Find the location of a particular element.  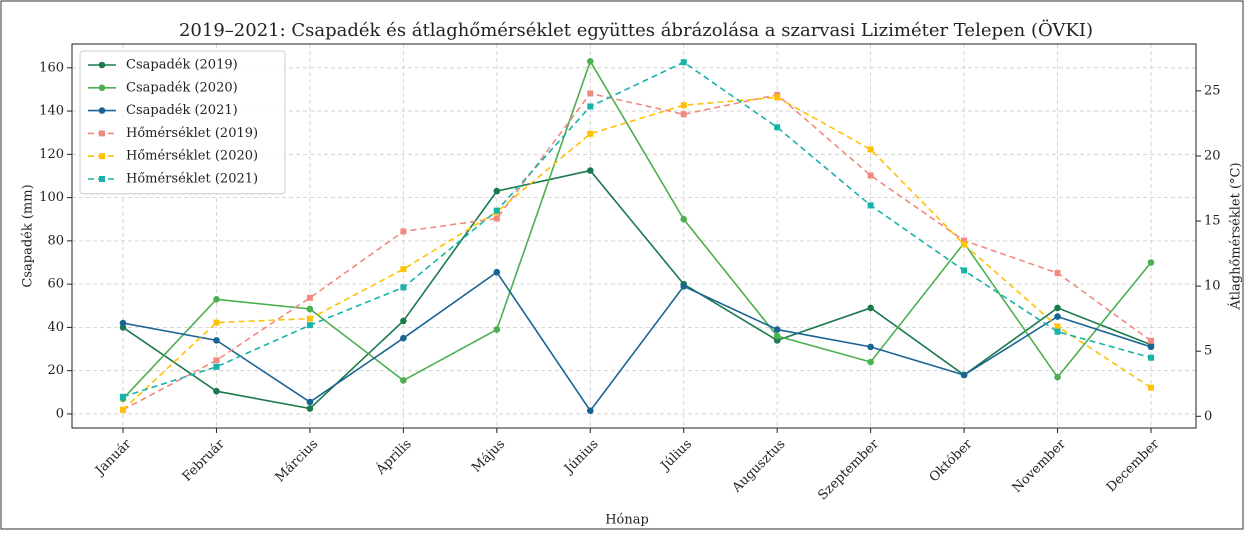

y2-tick-label: 0 is located at coordinates (1208, 416).